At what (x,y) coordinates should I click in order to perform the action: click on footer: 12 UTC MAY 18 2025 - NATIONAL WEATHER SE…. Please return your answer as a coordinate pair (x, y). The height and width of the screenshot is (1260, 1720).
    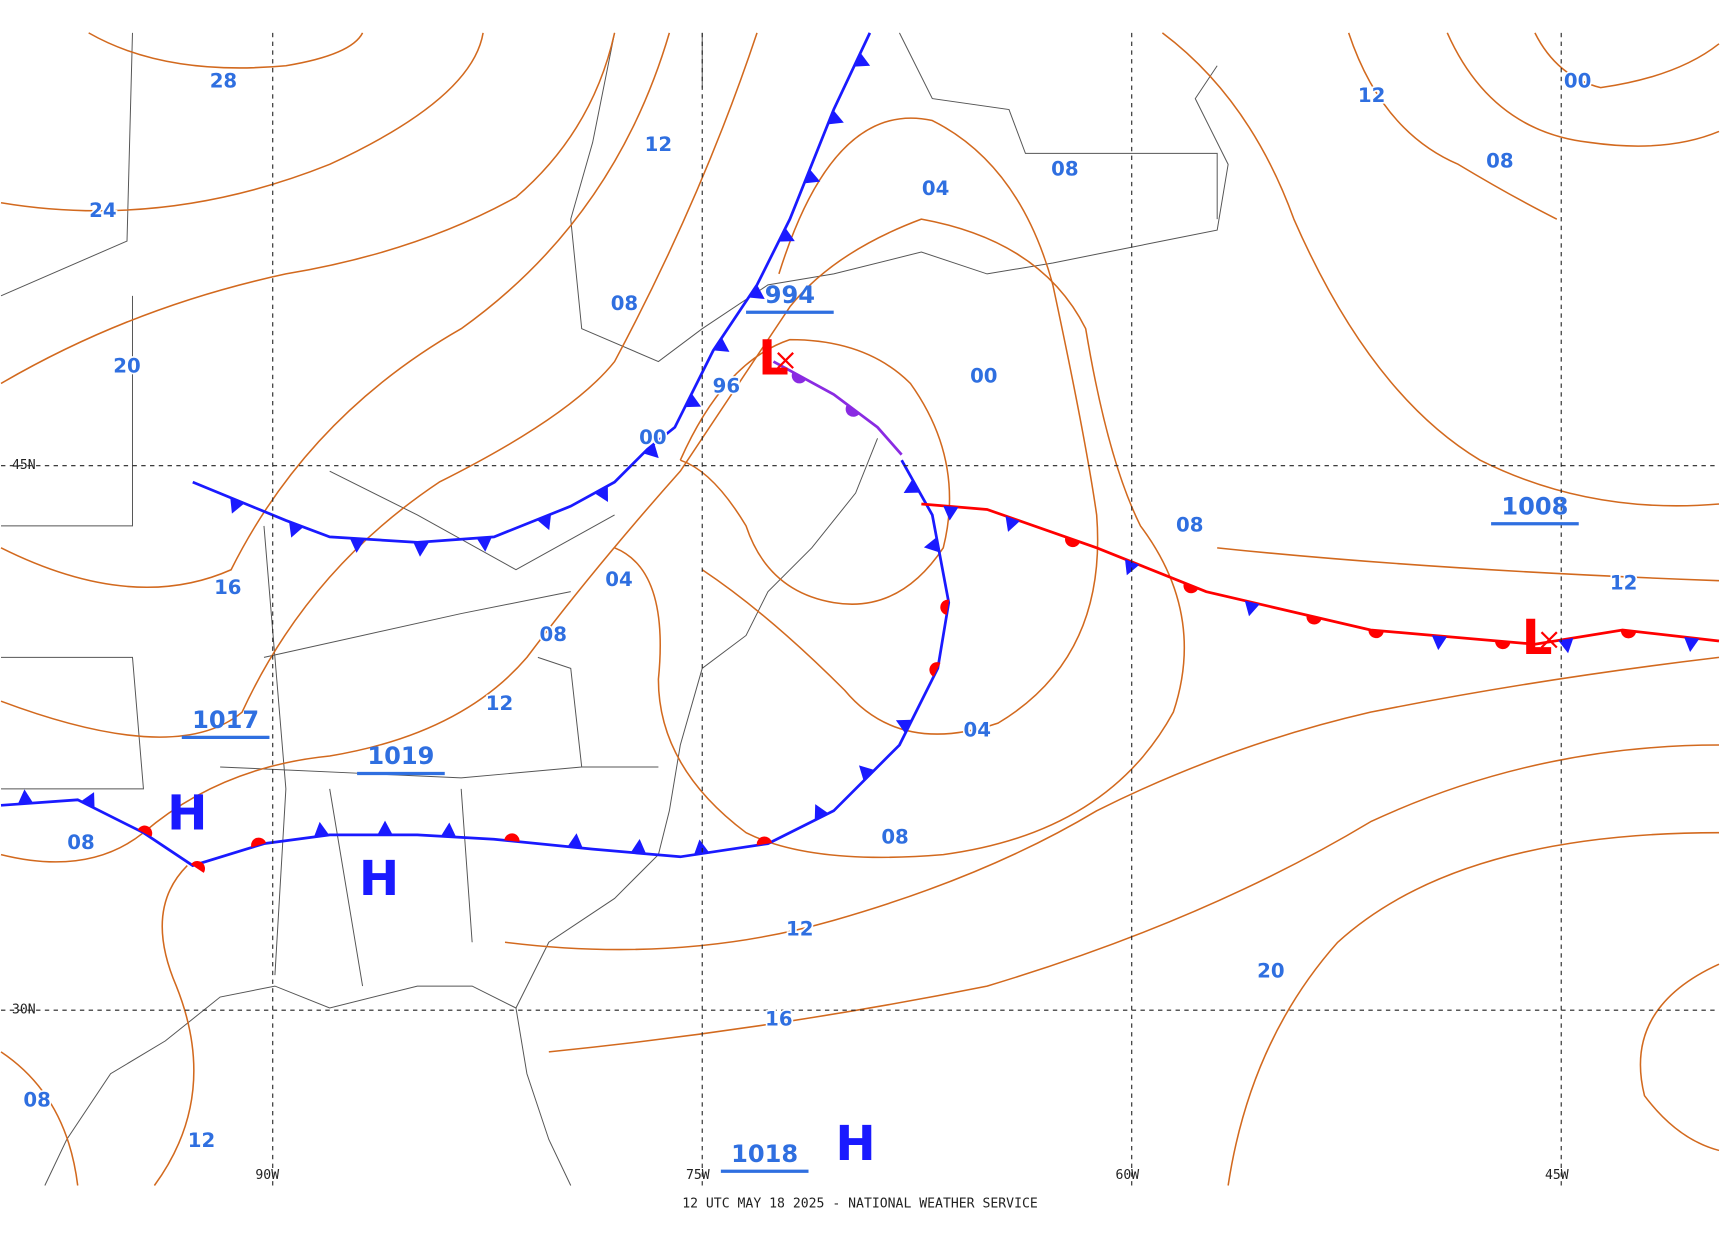
    Looking at the image, I should click on (860, 1204).